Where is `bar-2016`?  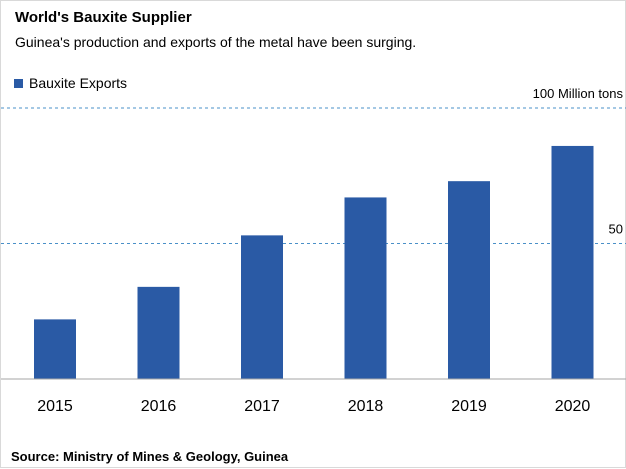
bar-2016 is located at coordinates (158, 332).